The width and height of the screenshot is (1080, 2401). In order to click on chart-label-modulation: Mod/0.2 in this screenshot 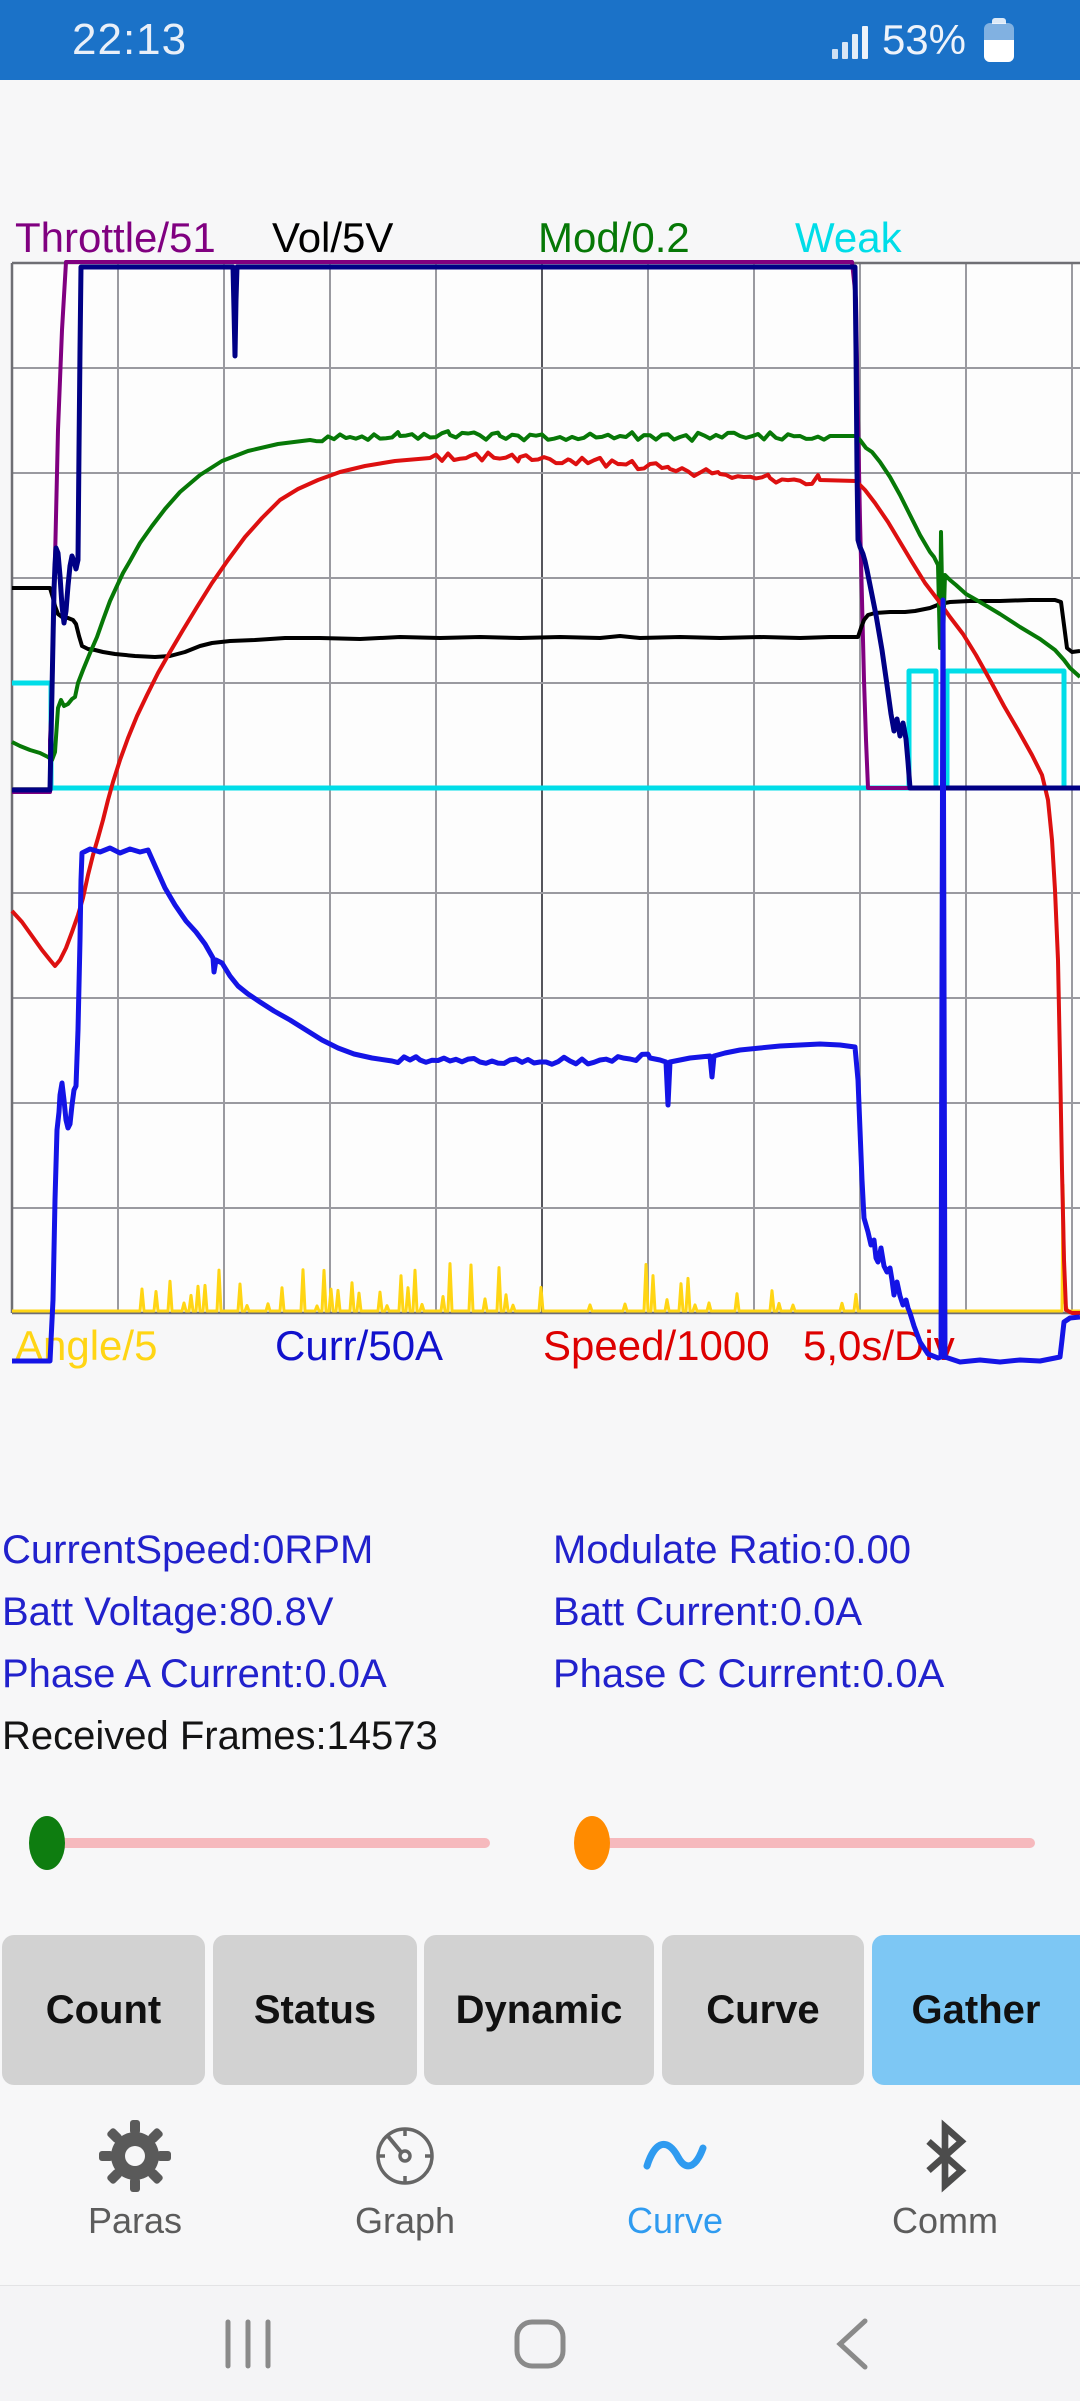, I will do `click(614, 237)`.